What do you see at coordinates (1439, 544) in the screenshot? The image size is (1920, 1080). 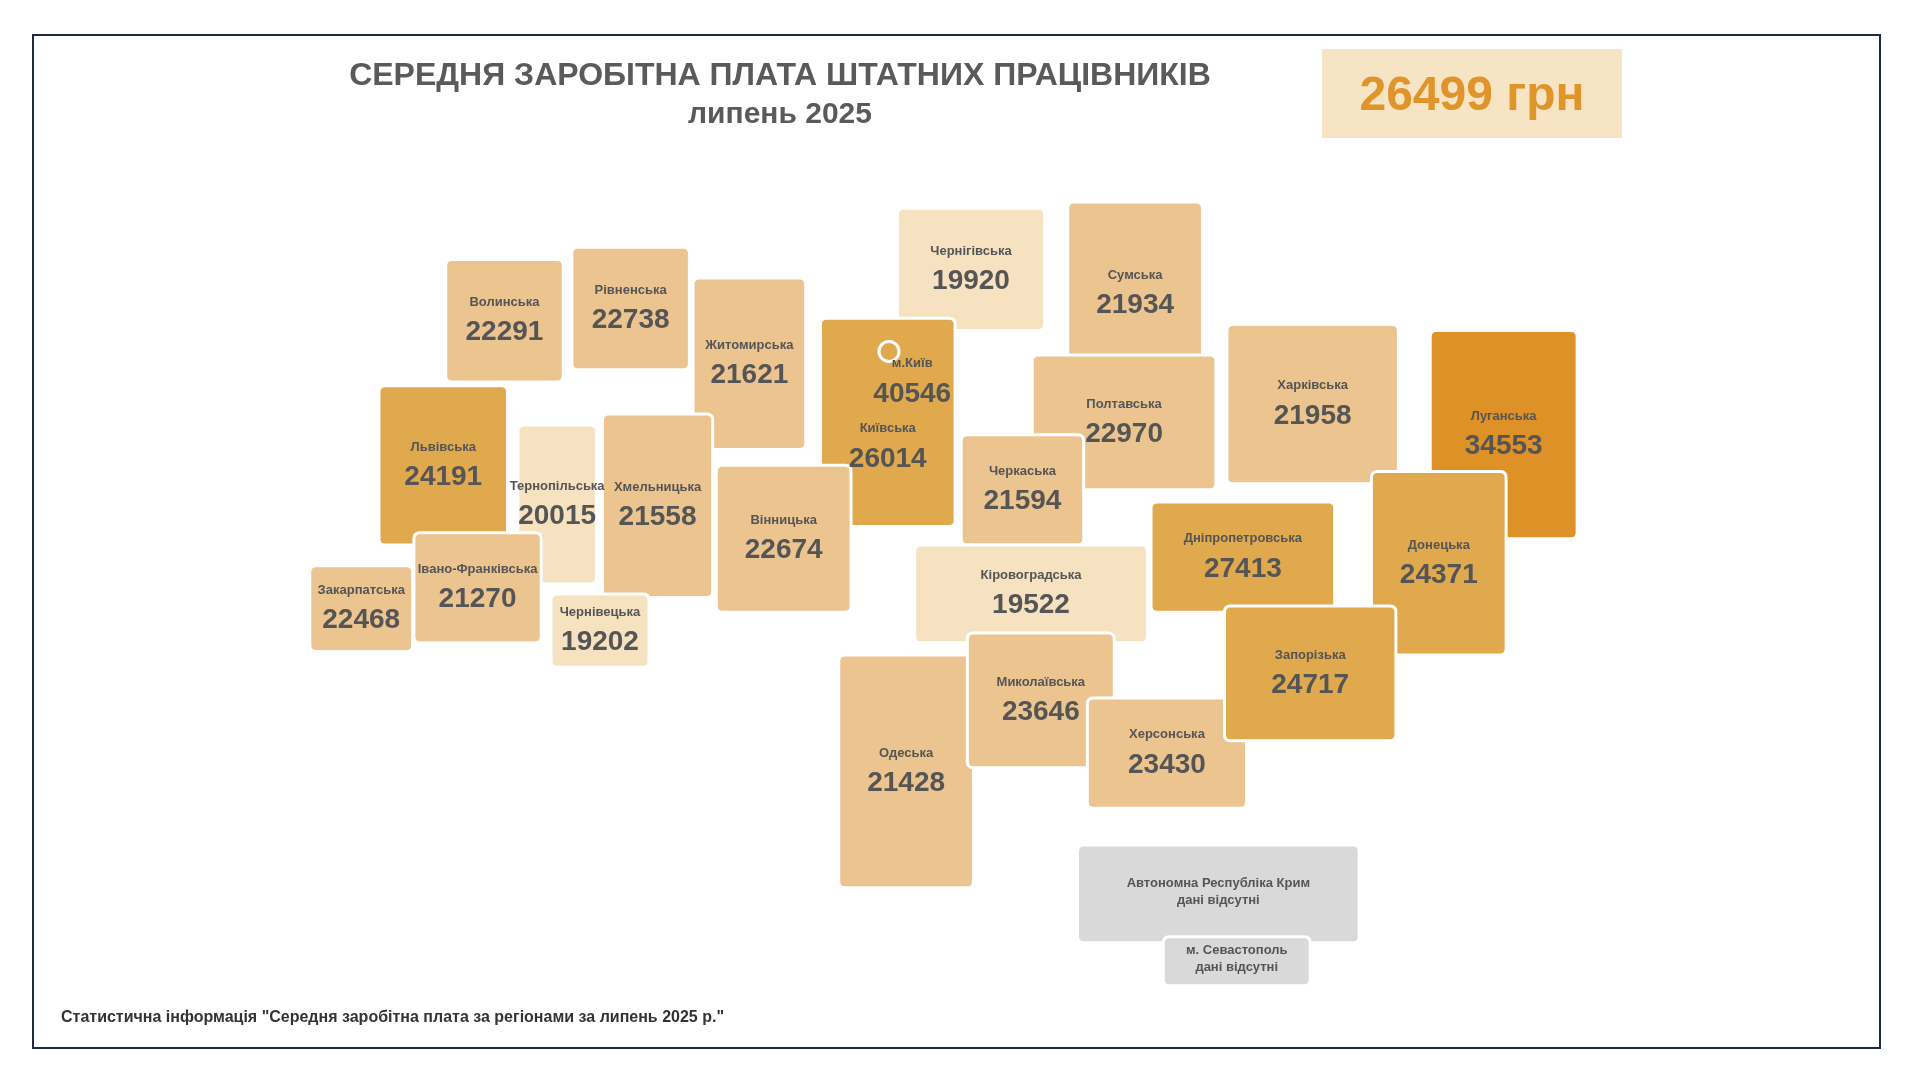 I see `category-label: Донецька` at bounding box center [1439, 544].